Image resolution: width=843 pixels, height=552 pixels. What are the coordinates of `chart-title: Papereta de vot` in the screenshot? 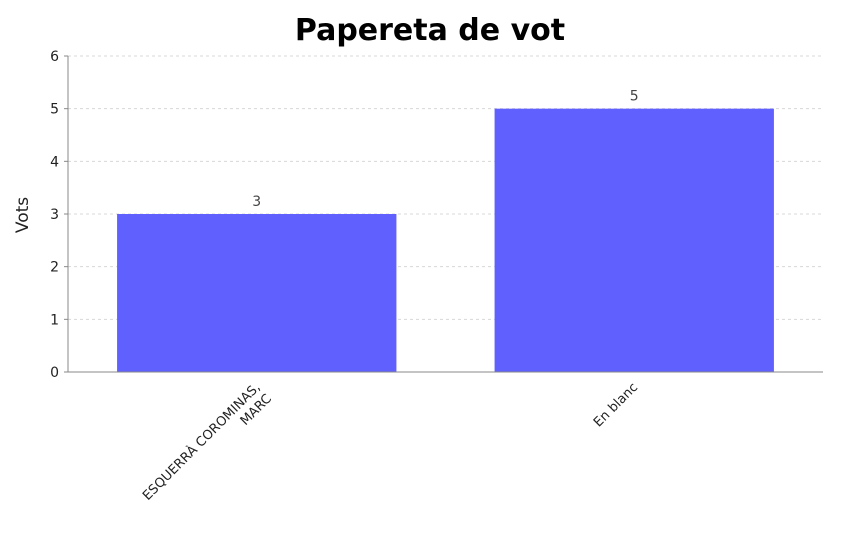 It's located at (430, 30).